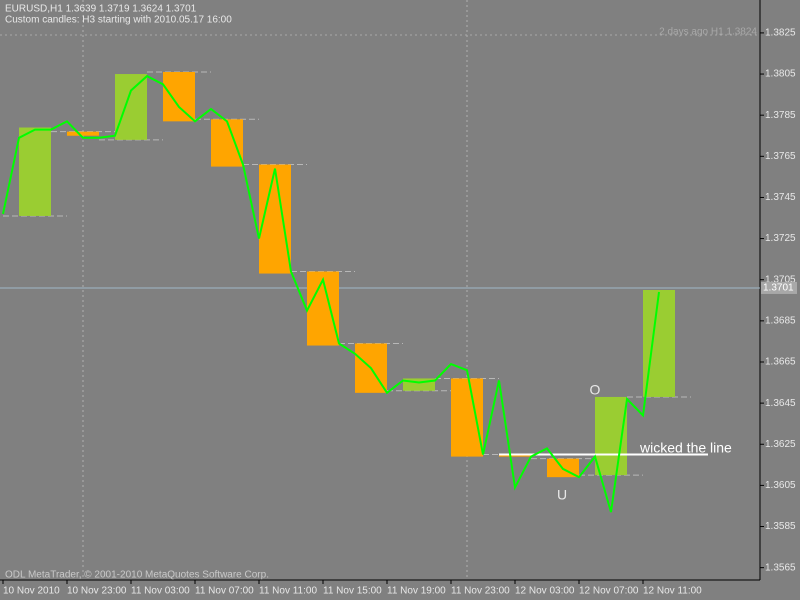 Image resolution: width=800 pixels, height=600 pixels. Describe the element at coordinates (416, 591) in the screenshot. I see `x-tick-label: 11 Nov 19:00` at that location.